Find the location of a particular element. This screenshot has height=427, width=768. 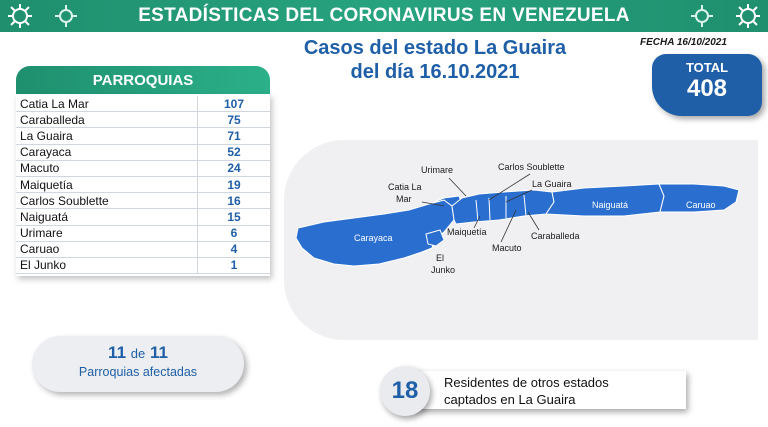

parroquia-value: 107 is located at coordinates (234, 103).